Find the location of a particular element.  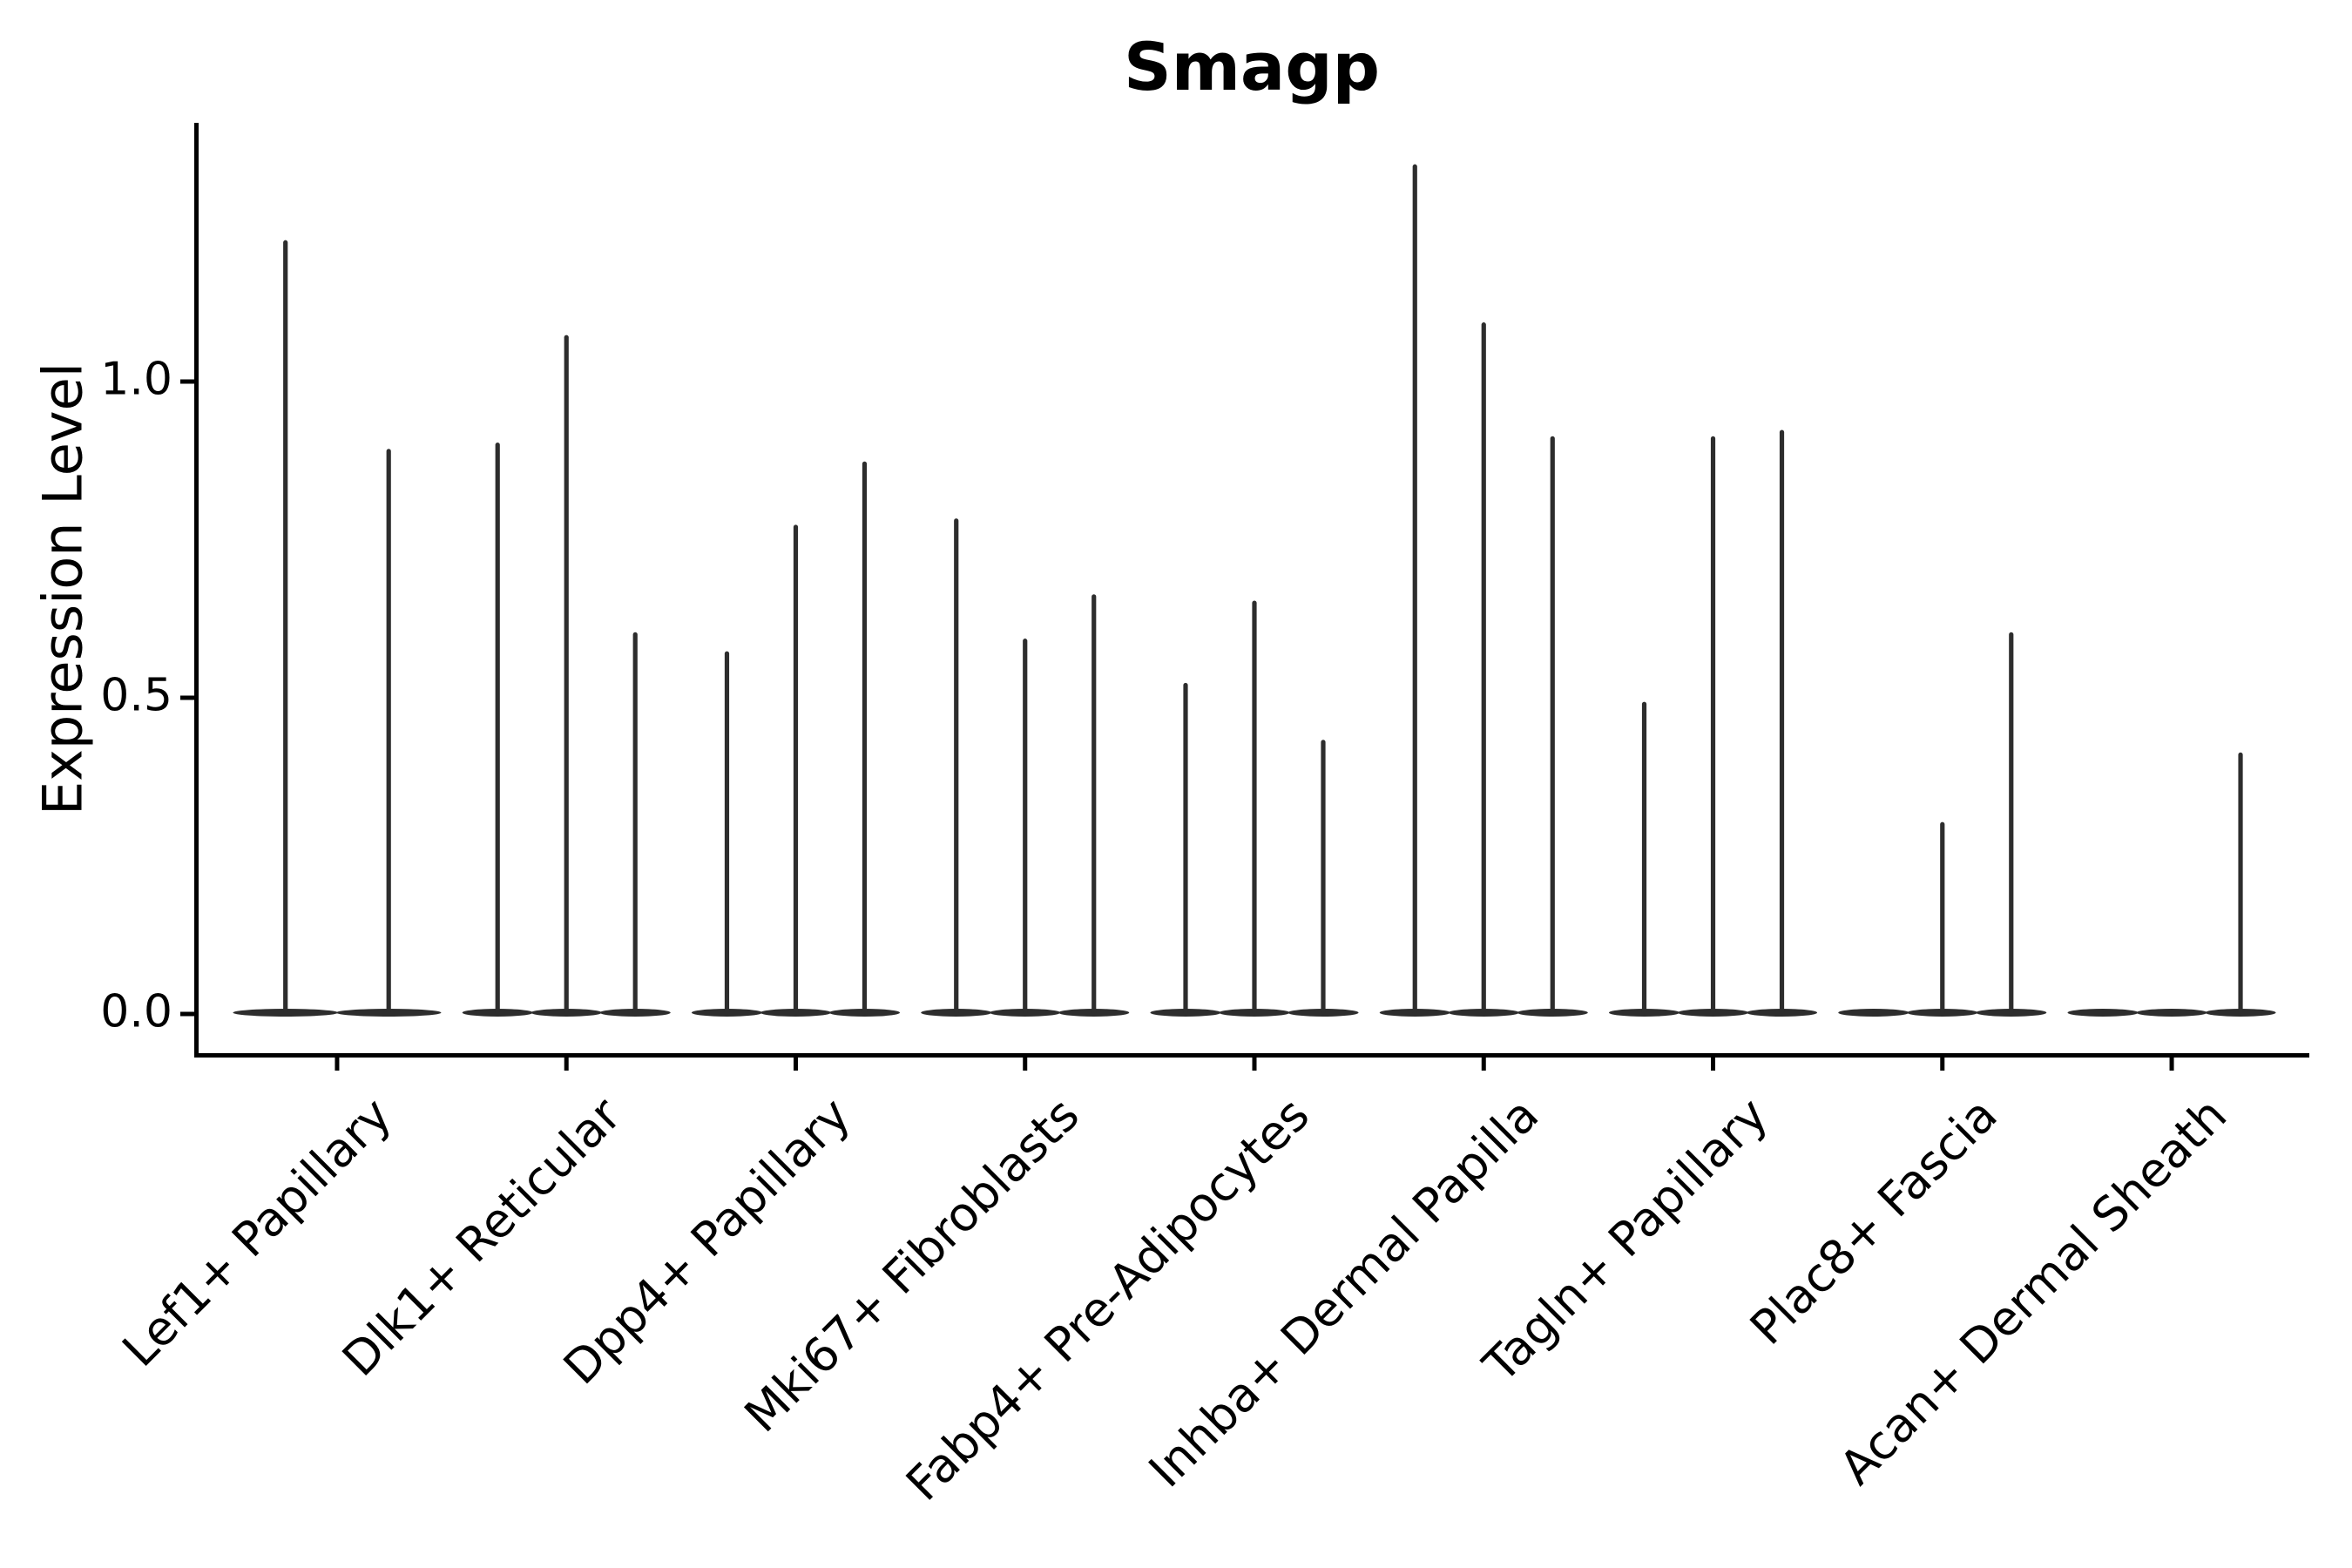

y-tick-label: 0.0 is located at coordinates (136, 1012).